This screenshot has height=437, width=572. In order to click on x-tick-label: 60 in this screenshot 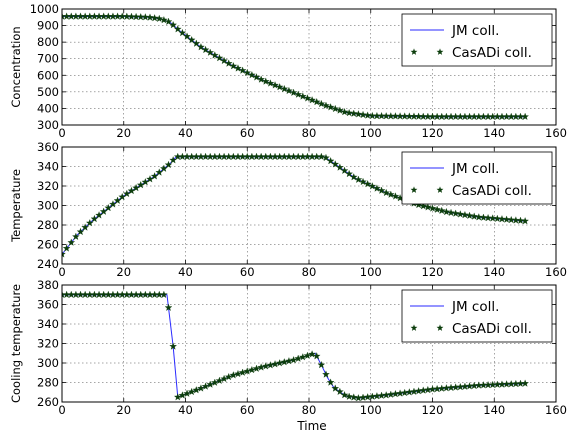, I will do `click(247, 410)`.